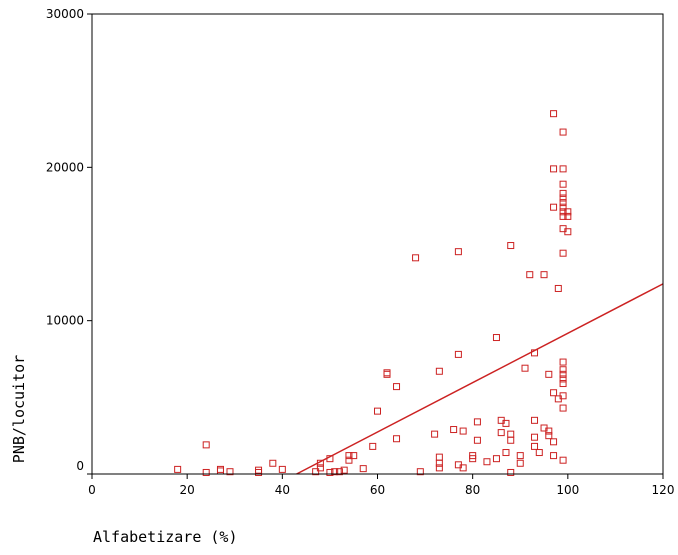 This screenshot has height=555, width=678. What do you see at coordinates (567, 490) in the screenshot?
I see `x-tick-label: 100` at bounding box center [567, 490].